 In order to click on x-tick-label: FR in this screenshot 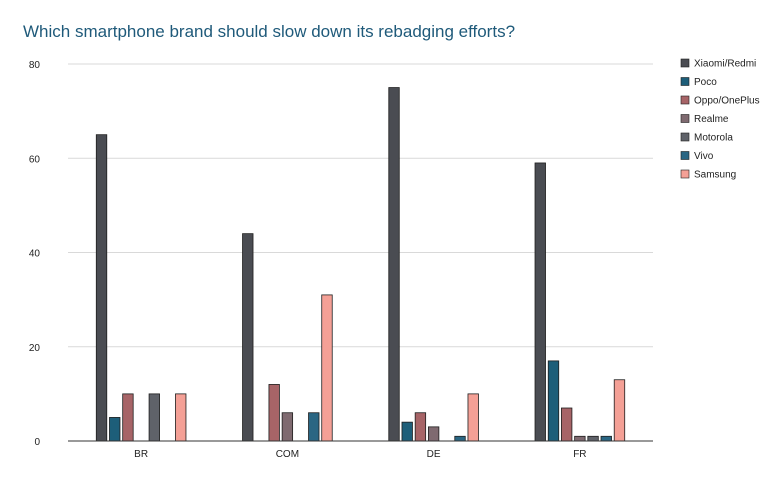, I will do `click(579, 454)`.